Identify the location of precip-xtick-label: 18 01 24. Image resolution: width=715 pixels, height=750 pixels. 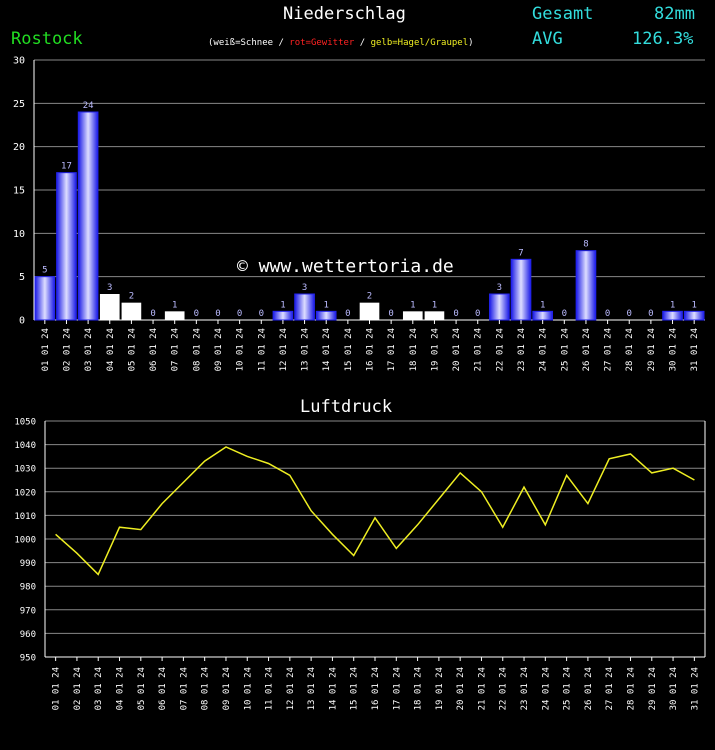
(414, 349).